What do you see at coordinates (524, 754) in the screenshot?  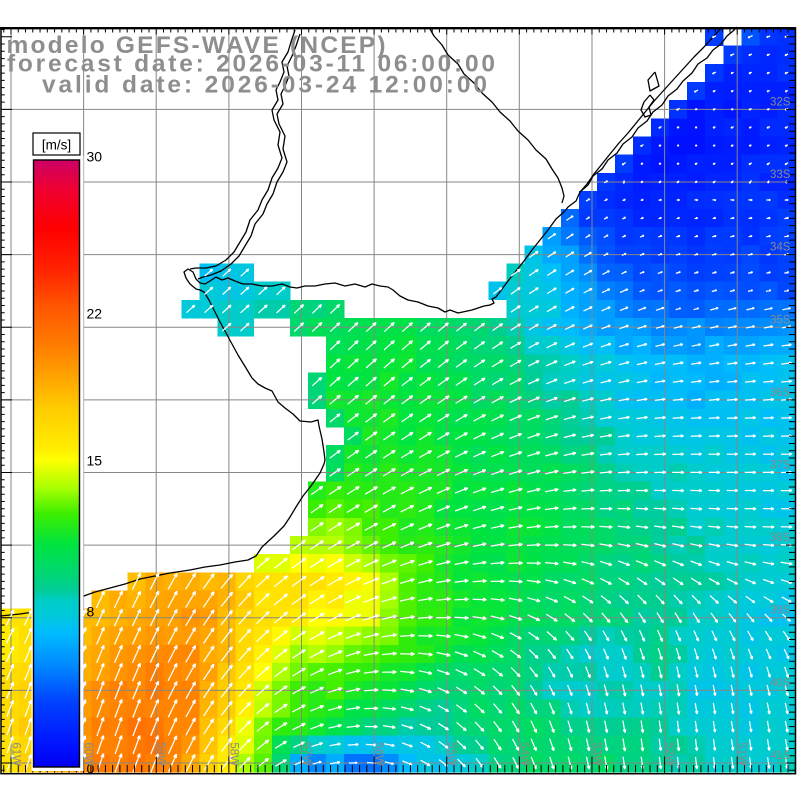 I see `svg-text: 54W` at bounding box center [524, 754].